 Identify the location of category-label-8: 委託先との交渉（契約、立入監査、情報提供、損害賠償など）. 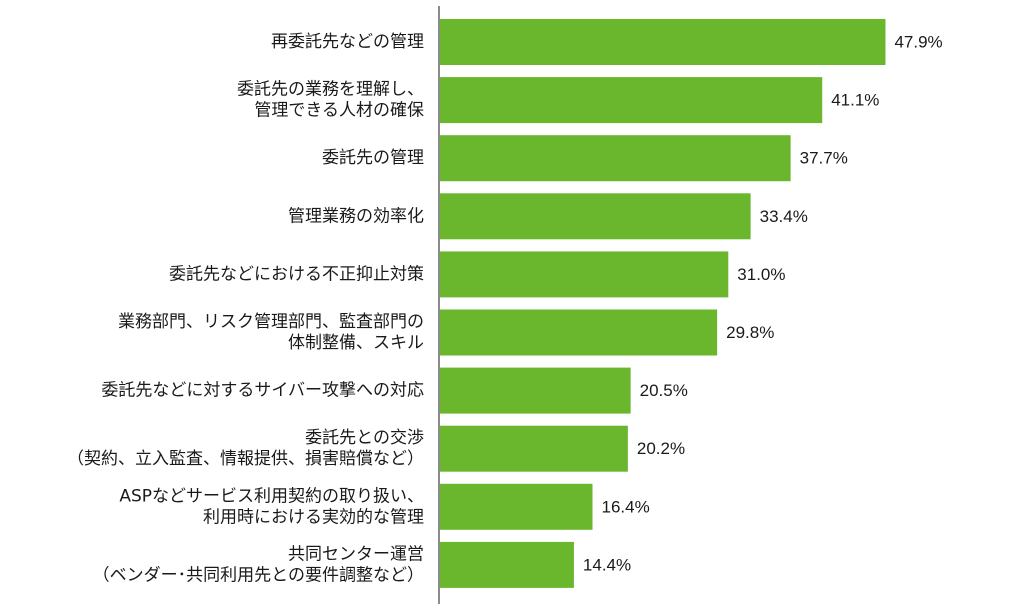
(245, 448).